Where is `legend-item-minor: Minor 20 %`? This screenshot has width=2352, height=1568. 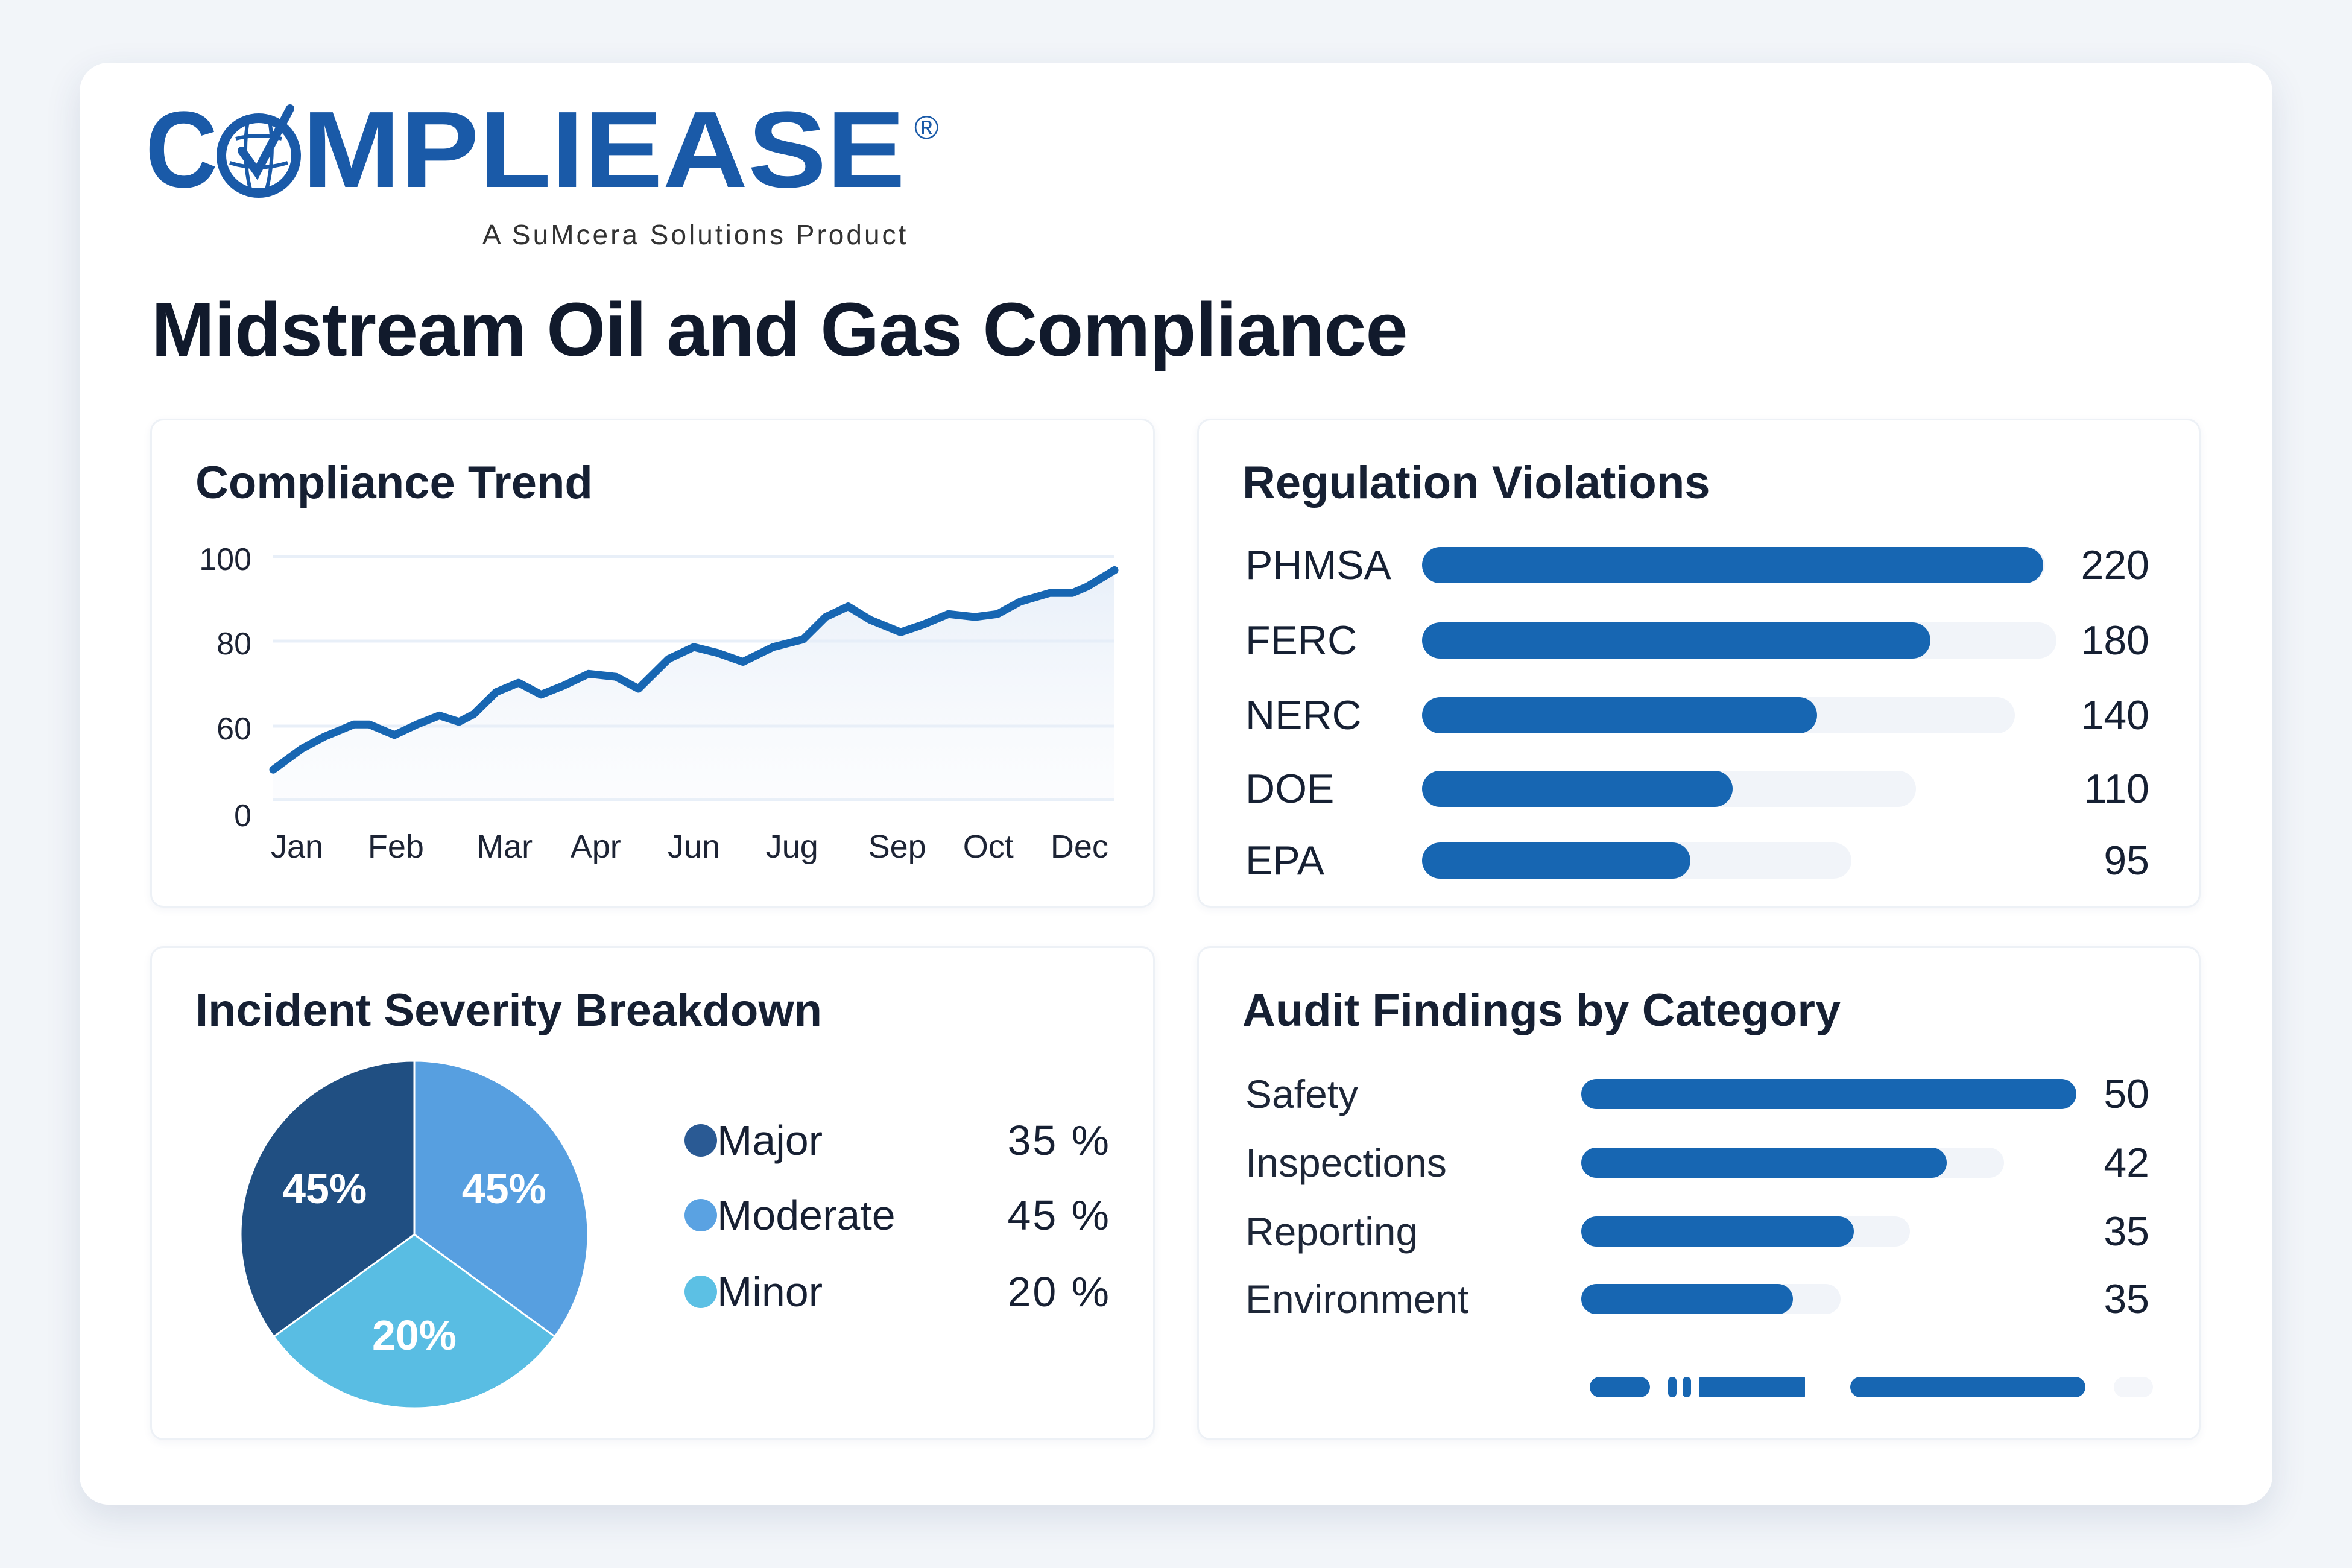
legend-item-minor: Minor 20 % is located at coordinates (894, 1292).